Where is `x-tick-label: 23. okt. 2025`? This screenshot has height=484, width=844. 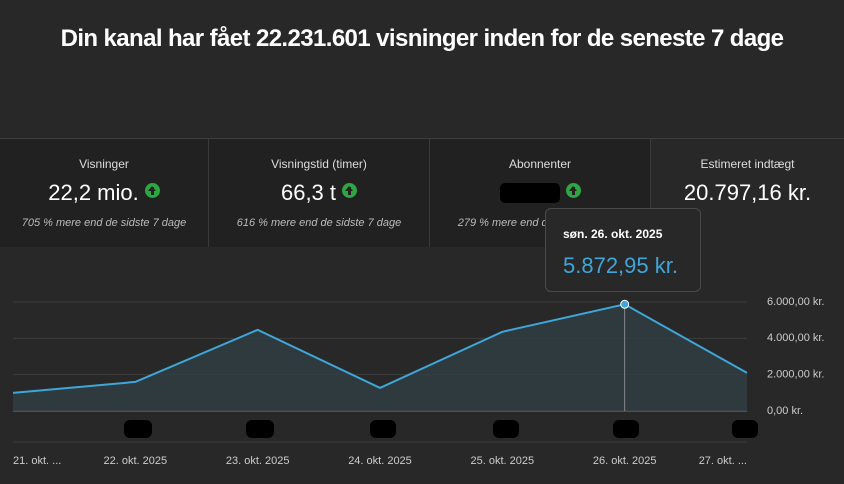 x-tick-label: 23. okt. 2025 is located at coordinates (258, 461).